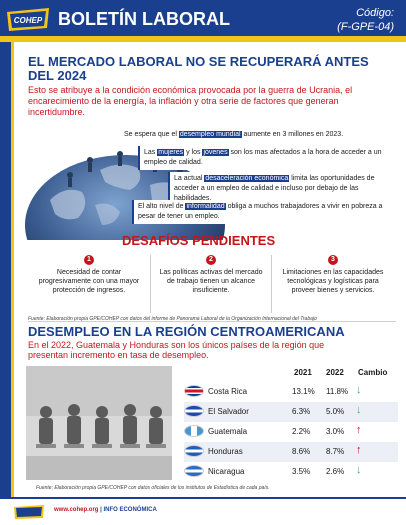 The image size is (406, 525). I want to click on header: COHEP BOLETÍN LABORAL Código: (F-GPE-04), so click(203, 21).